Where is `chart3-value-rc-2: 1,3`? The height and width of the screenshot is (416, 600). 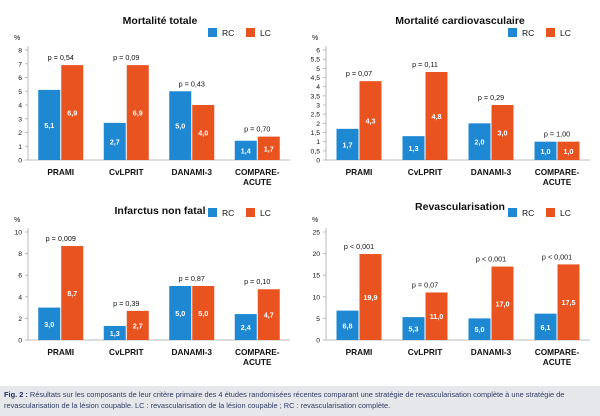 chart3-value-rc-2: 1,3 is located at coordinates (115, 333).